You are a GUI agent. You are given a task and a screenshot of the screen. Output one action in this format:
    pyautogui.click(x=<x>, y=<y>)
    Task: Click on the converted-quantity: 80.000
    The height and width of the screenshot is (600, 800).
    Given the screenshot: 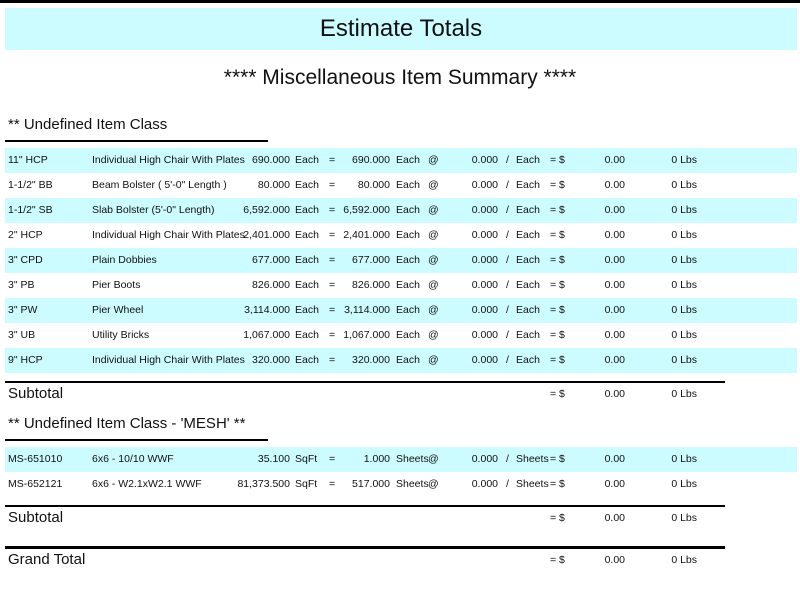 What is the action you would take?
    pyautogui.click(x=373, y=185)
    